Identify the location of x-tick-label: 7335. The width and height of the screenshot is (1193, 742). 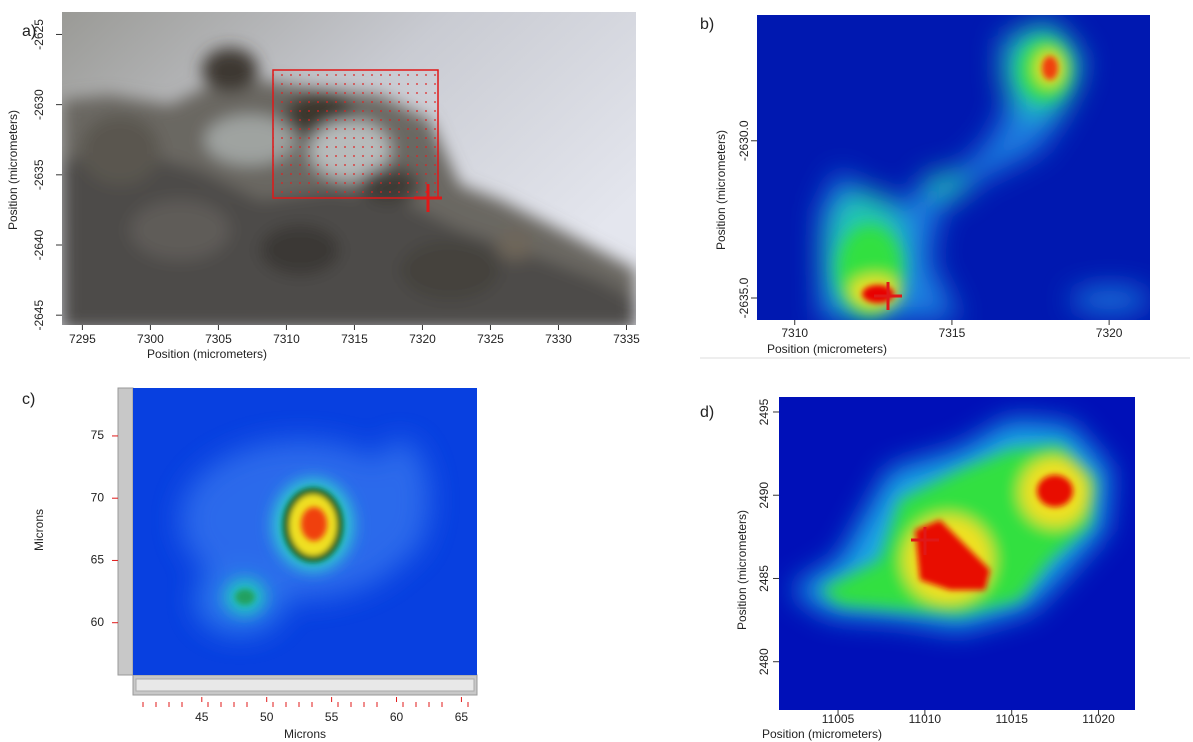
(626, 339).